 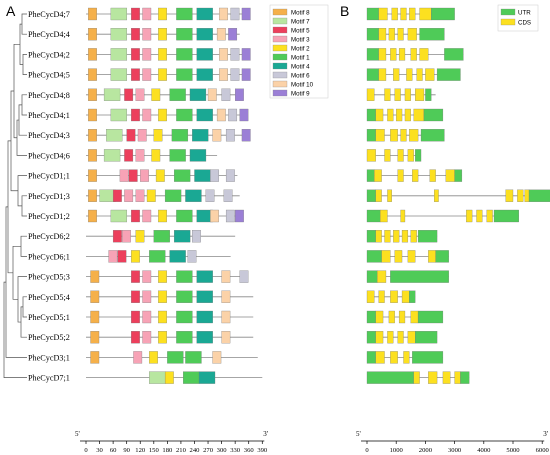 I want to click on gene-label: PheCycD3;1, so click(x=49, y=357).